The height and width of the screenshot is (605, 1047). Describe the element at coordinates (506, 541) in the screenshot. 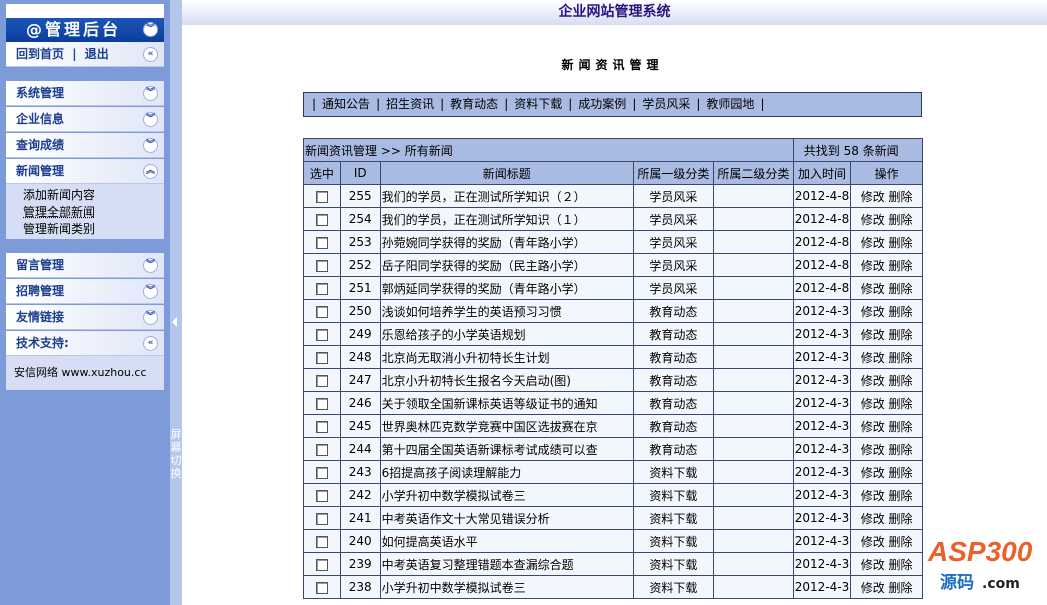

I see `title-link: 如何提高英语水平` at that location.